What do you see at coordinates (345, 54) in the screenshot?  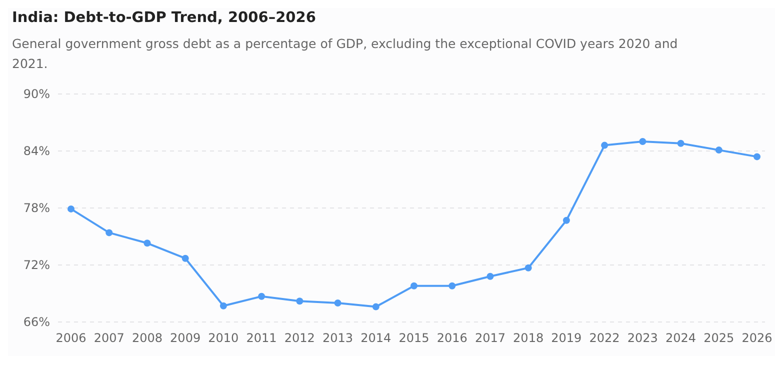 I see `chart-subtitle: General government gross debt as a percentage of GDP, excluding the exceptional COVID years 2020 and 2021.` at bounding box center [345, 54].